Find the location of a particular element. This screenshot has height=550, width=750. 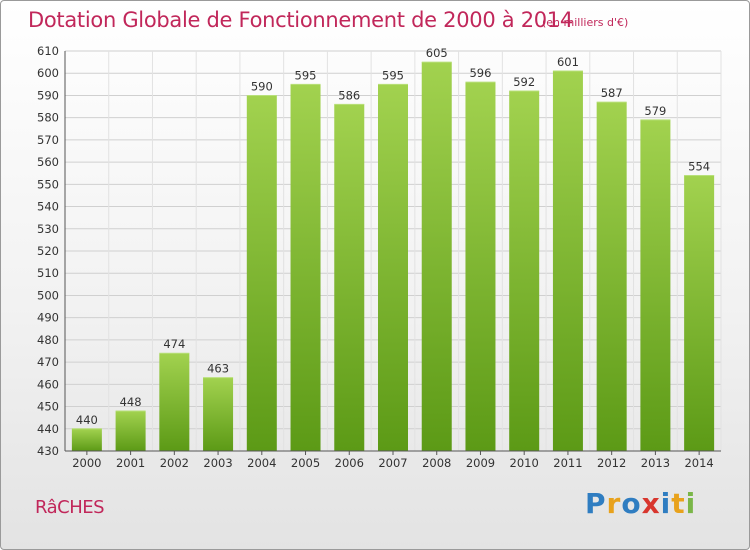

x-tick-label: 2008 is located at coordinates (436, 463).